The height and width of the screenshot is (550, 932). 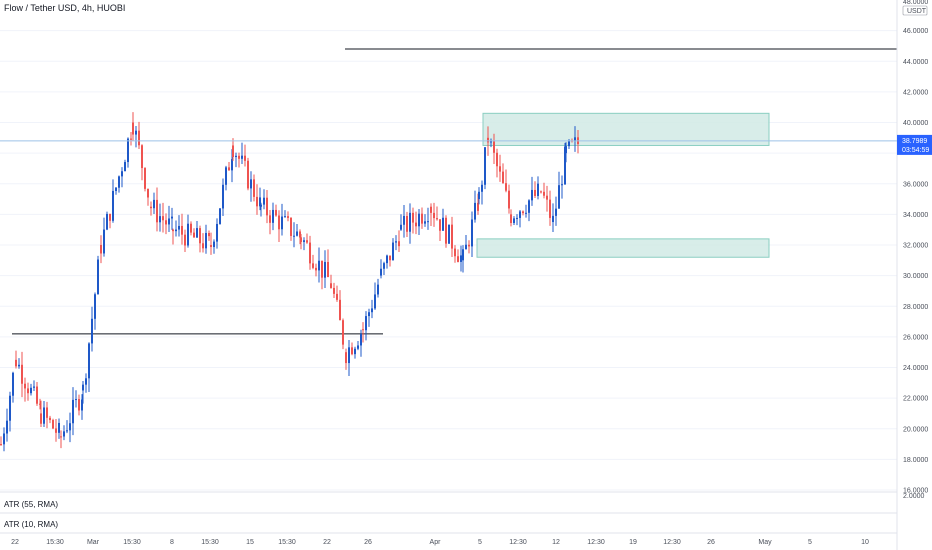 What do you see at coordinates (915, 246) in the screenshot?
I see `price-tick-label: 32.0000` at bounding box center [915, 246].